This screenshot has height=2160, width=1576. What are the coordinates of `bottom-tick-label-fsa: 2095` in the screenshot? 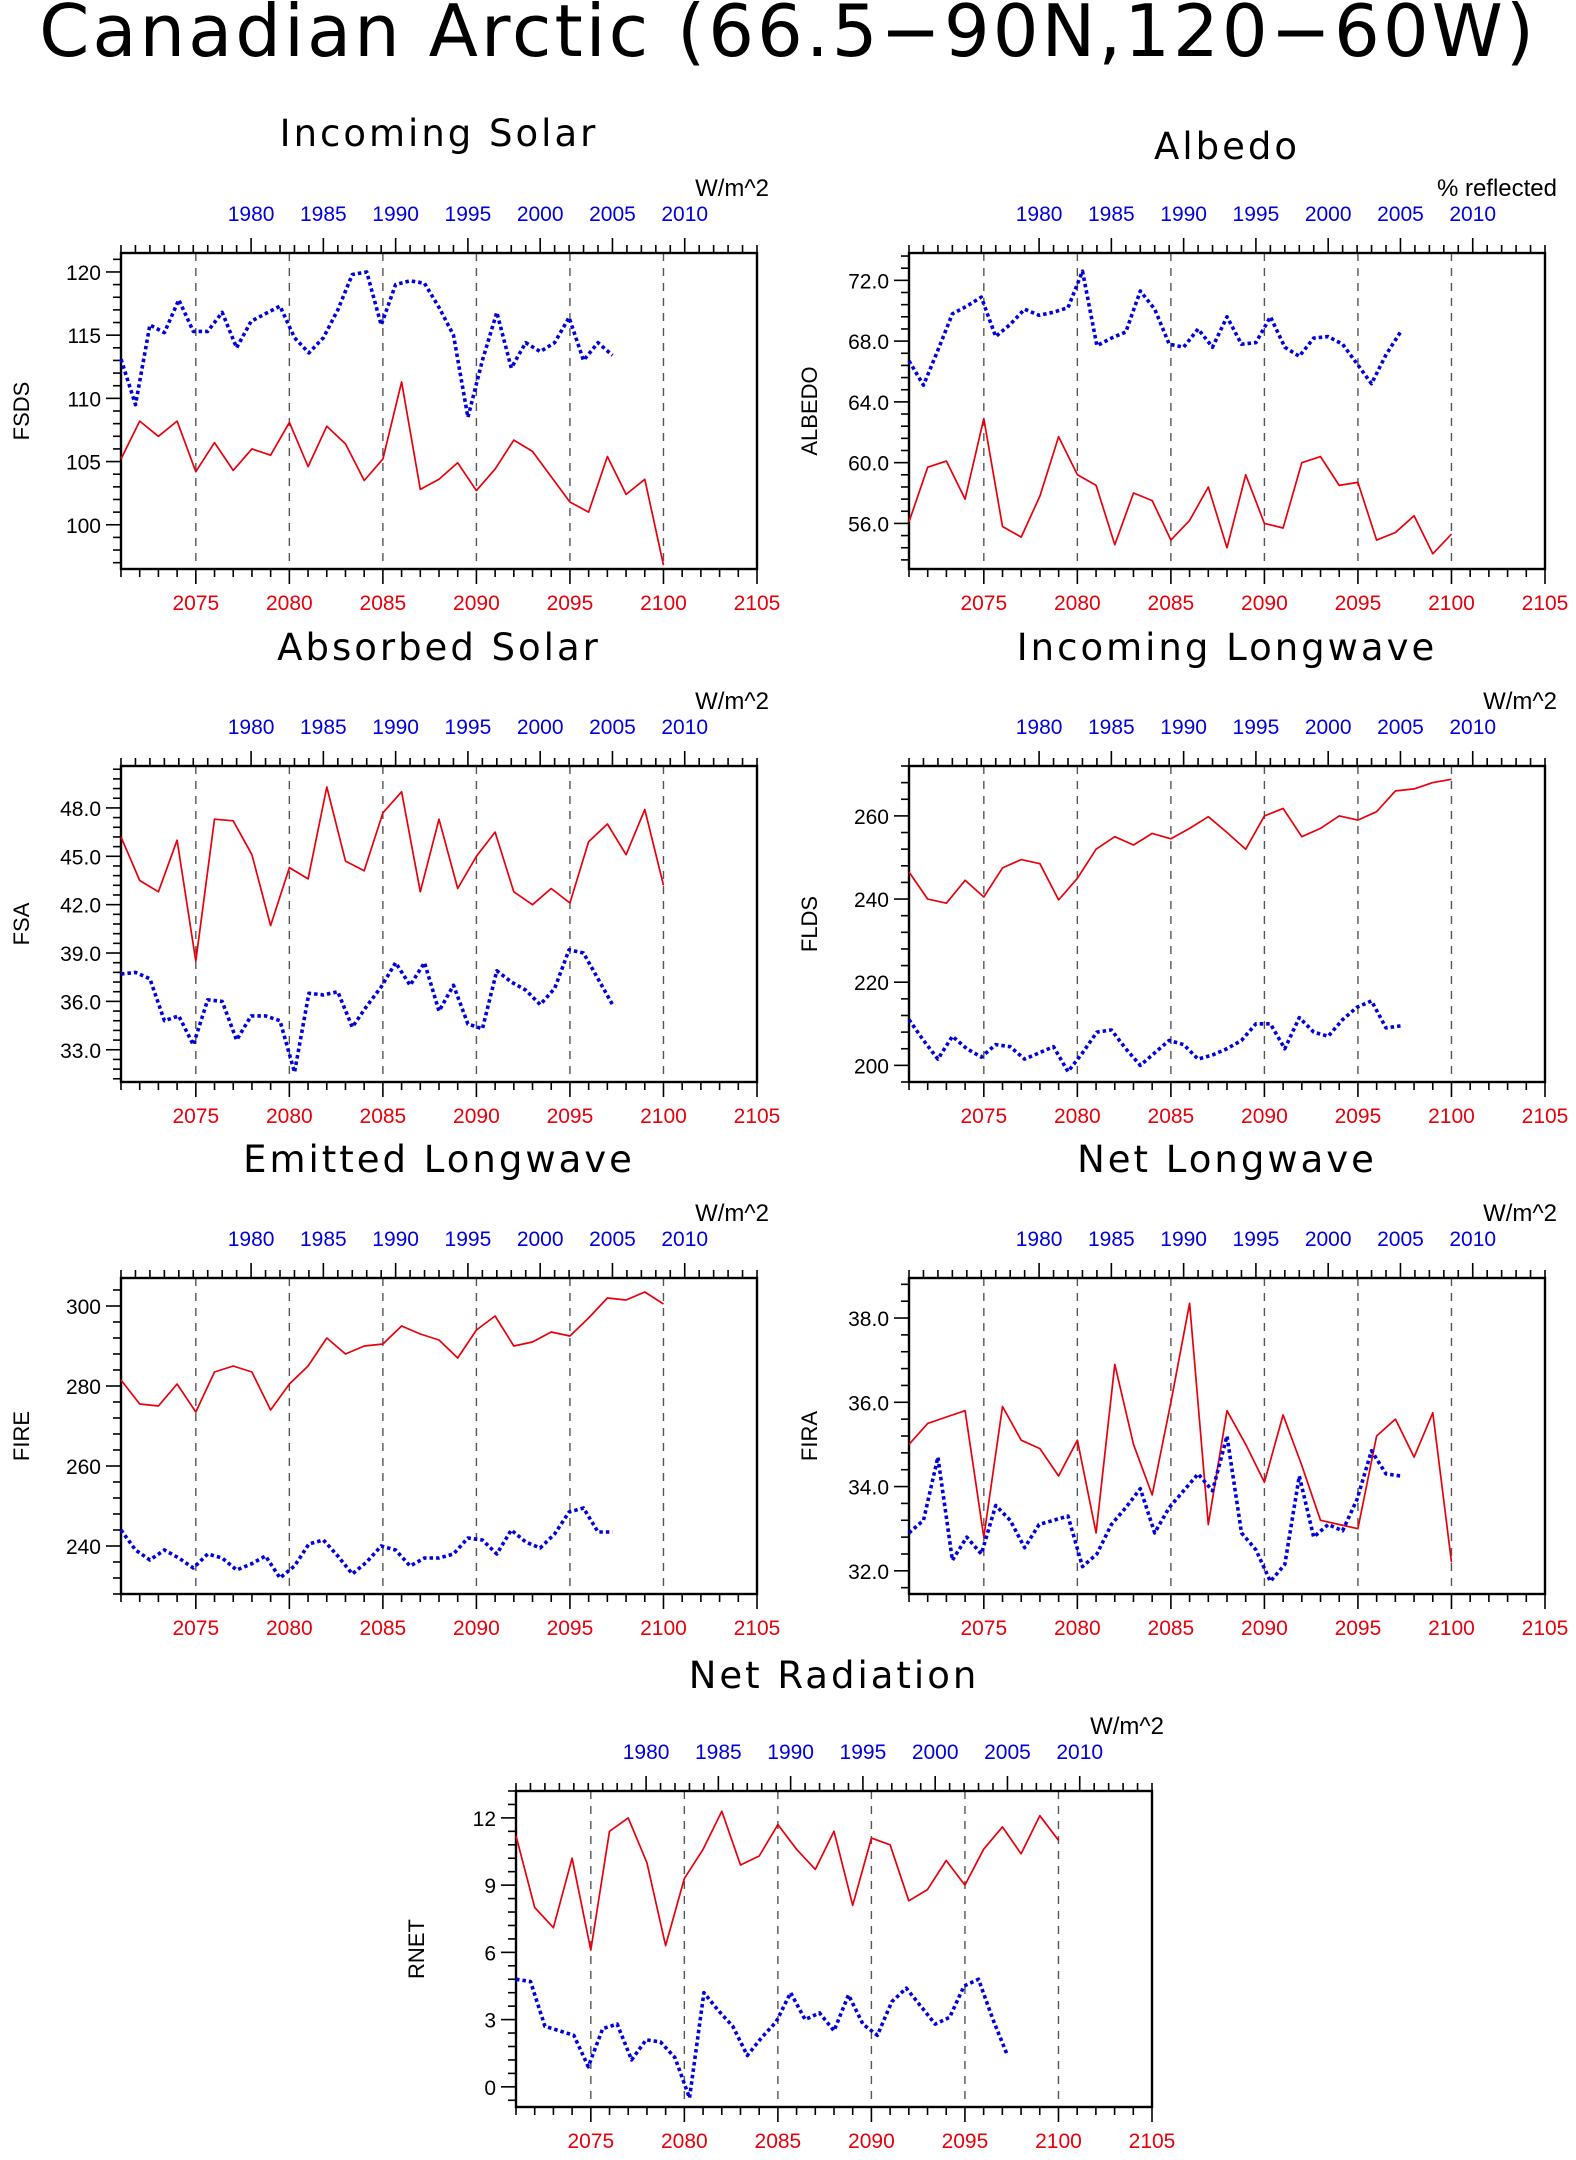 It's located at (570, 1116).